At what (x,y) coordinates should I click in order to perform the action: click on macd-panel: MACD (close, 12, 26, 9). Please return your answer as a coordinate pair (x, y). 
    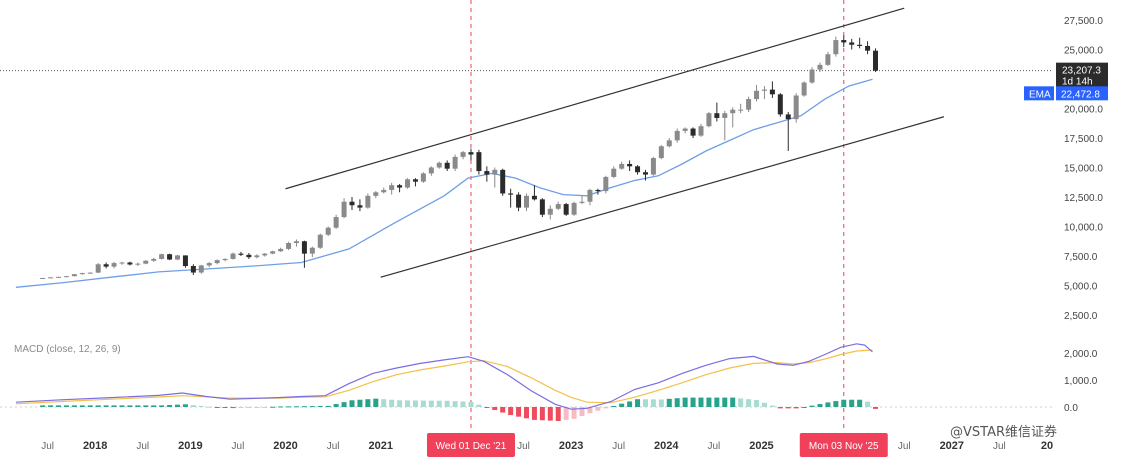
    Looking at the image, I should click on (446, 382).